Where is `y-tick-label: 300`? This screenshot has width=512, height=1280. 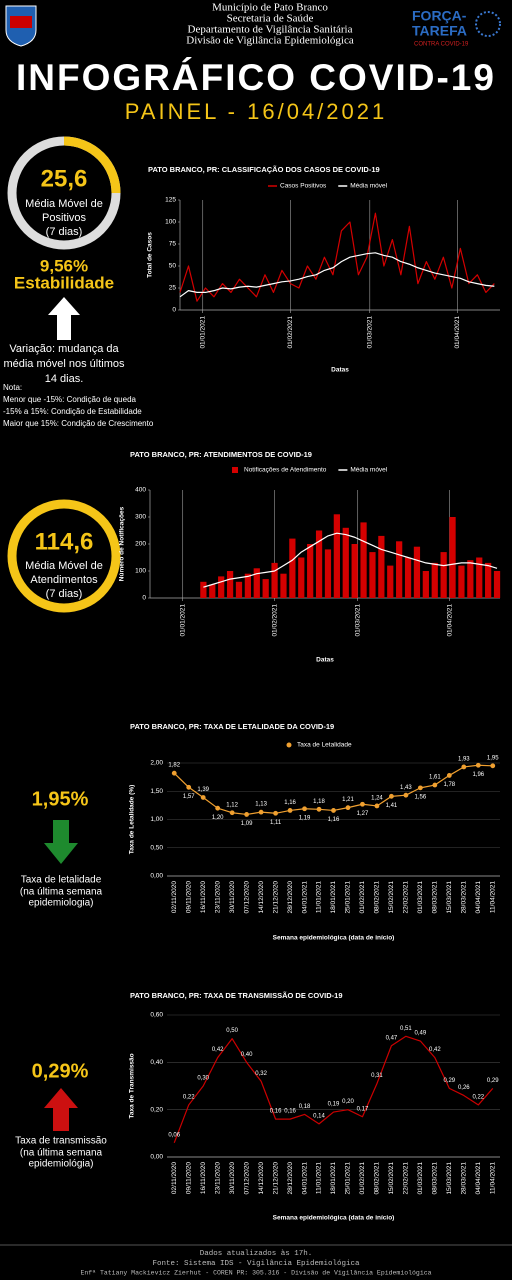
y-tick-label: 300 is located at coordinates (140, 517).